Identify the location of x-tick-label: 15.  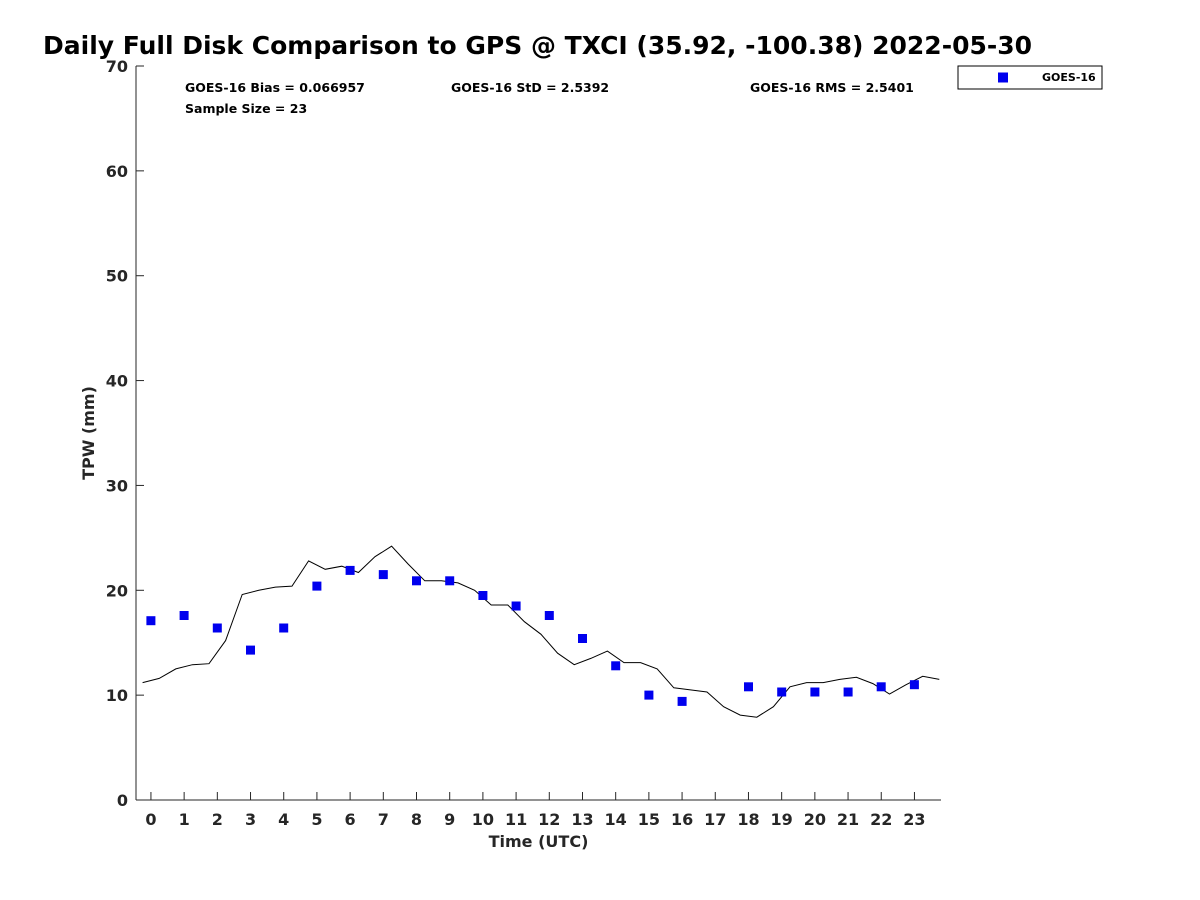
(649, 819).